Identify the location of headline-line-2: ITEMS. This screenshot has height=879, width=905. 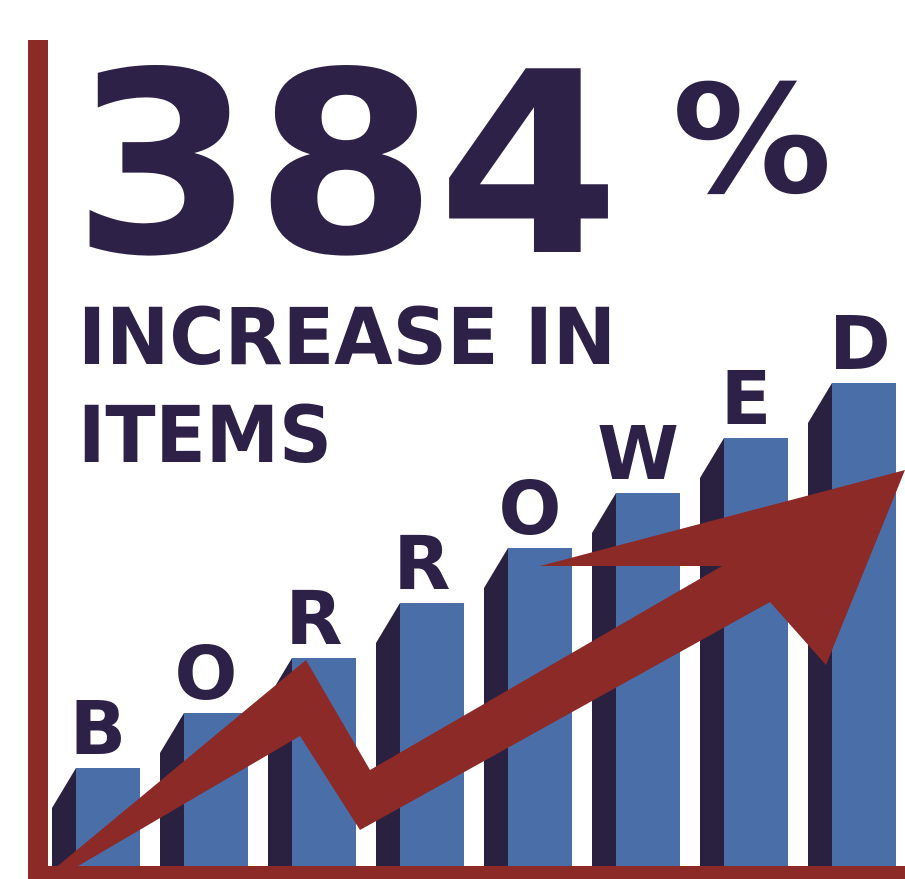
(205, 436).